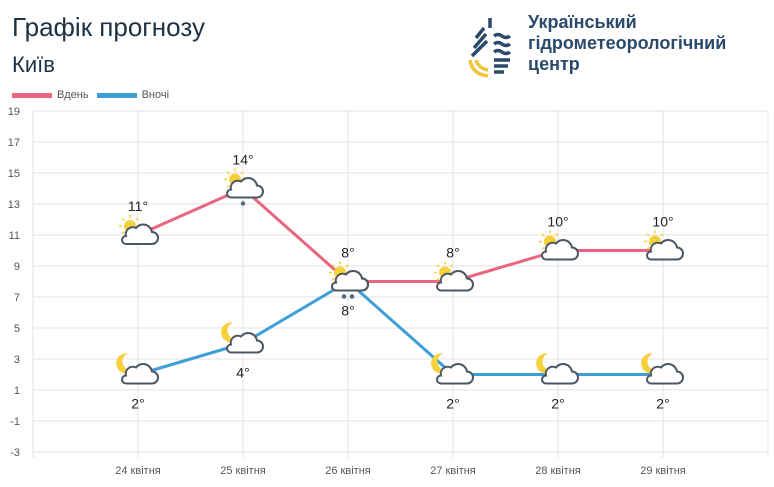 This screenshot has width=774, height=487. What do you see at coordinates (554, 64) in the screenshot?
I see `org-line-3: центр` at bounding box center [554, 64].